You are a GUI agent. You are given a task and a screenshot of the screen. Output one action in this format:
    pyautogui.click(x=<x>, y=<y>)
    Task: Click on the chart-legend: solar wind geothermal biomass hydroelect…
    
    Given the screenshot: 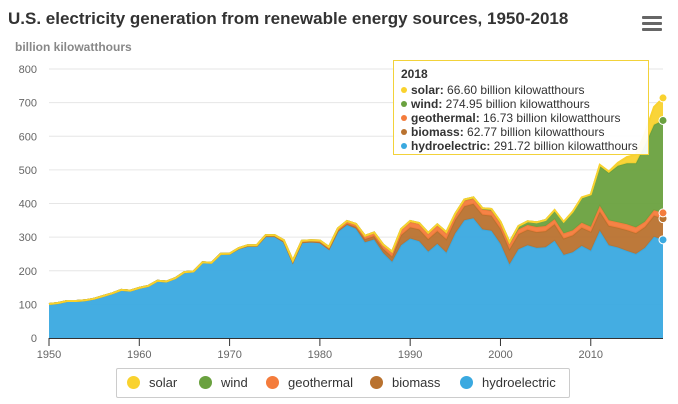 What is the action you would take?
    pyautogui.click(x=343, y=383)
    